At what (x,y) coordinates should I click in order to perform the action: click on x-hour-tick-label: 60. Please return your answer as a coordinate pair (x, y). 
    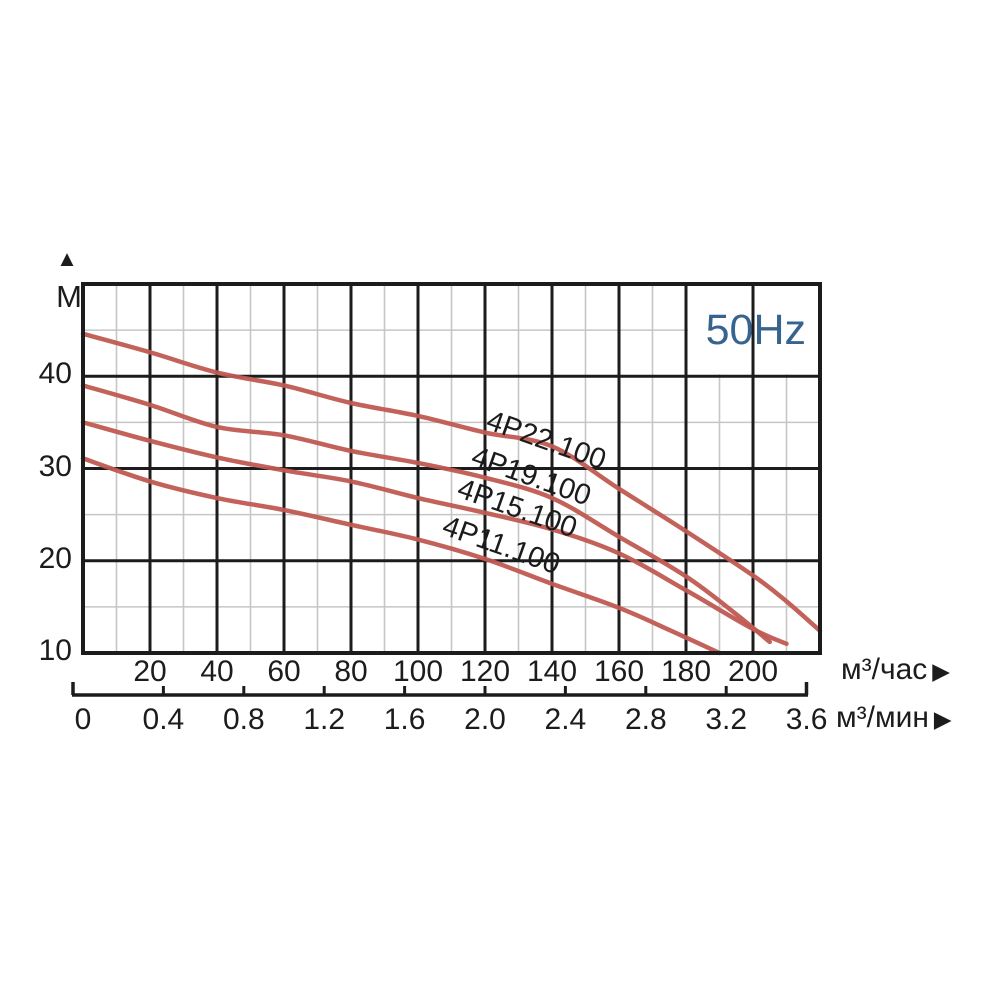
    Looking at the image, I should click on (284, 671).